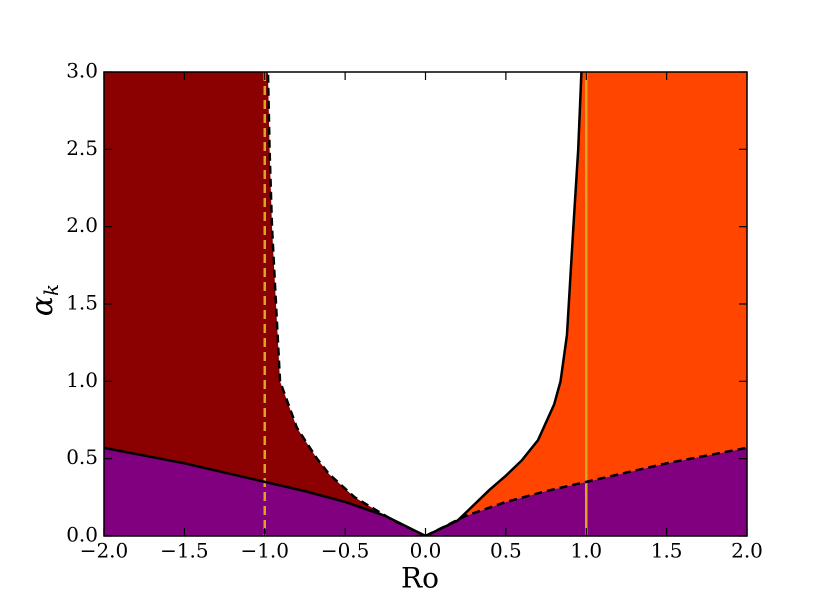 The image size is (830, 603). Describe the element at coordinates (82, 457) in the screenshot. I see `y-tick-label: 0.5` at that location.